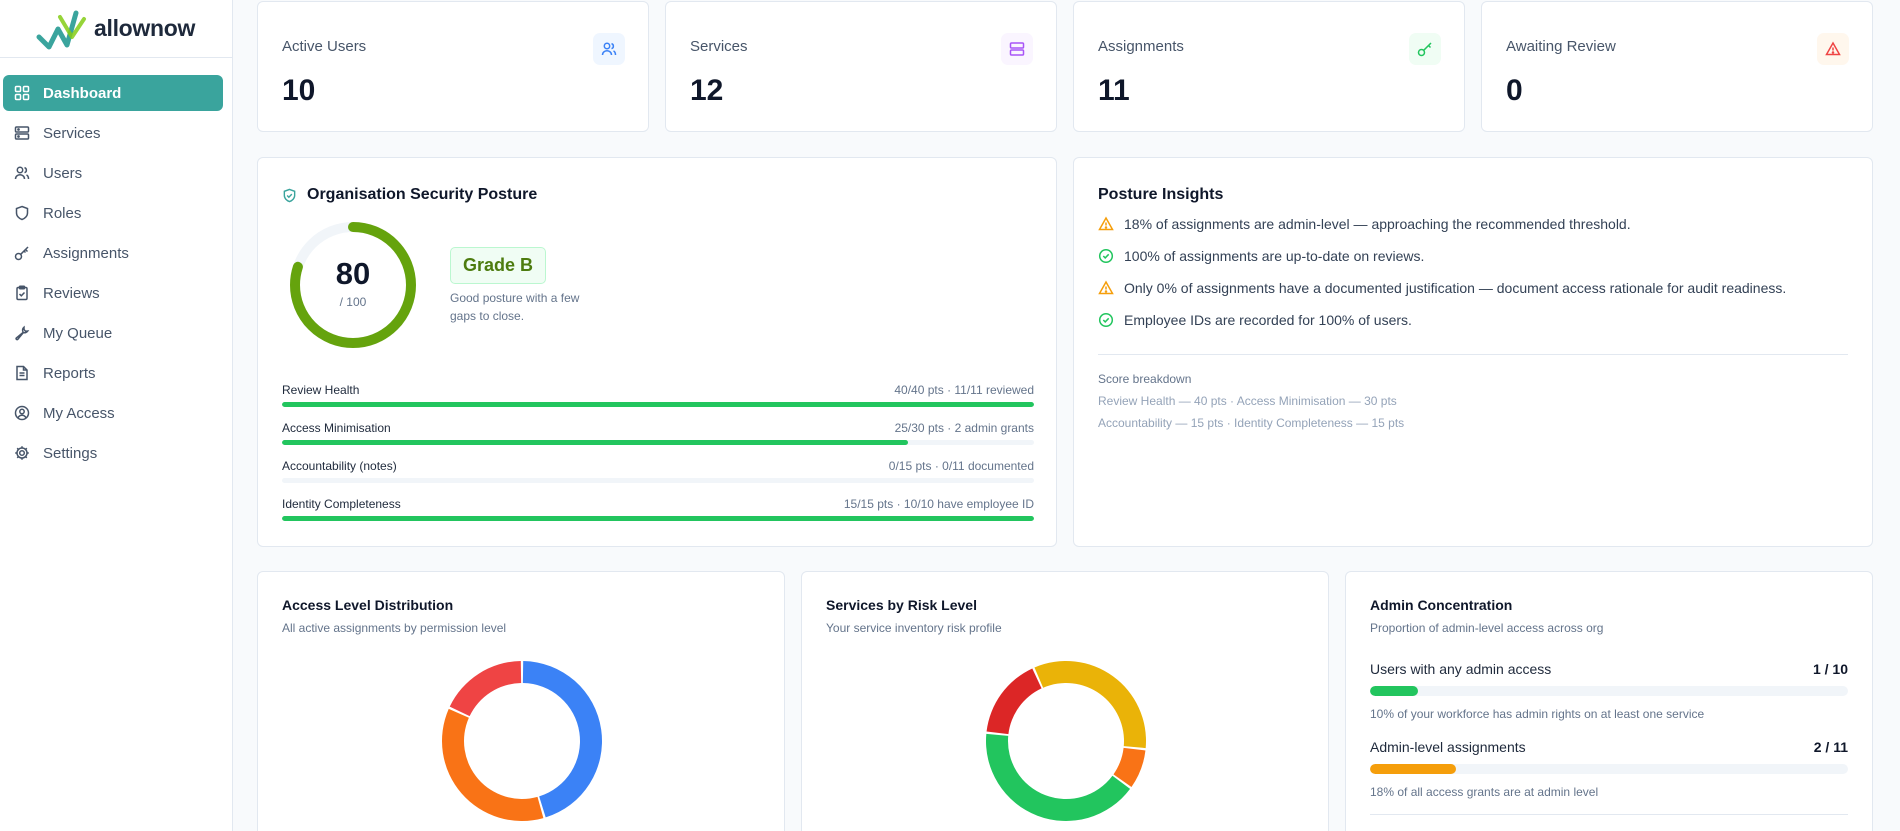  I want to click on sidebar-item-my-queue: My Queue, so click(113, 333).